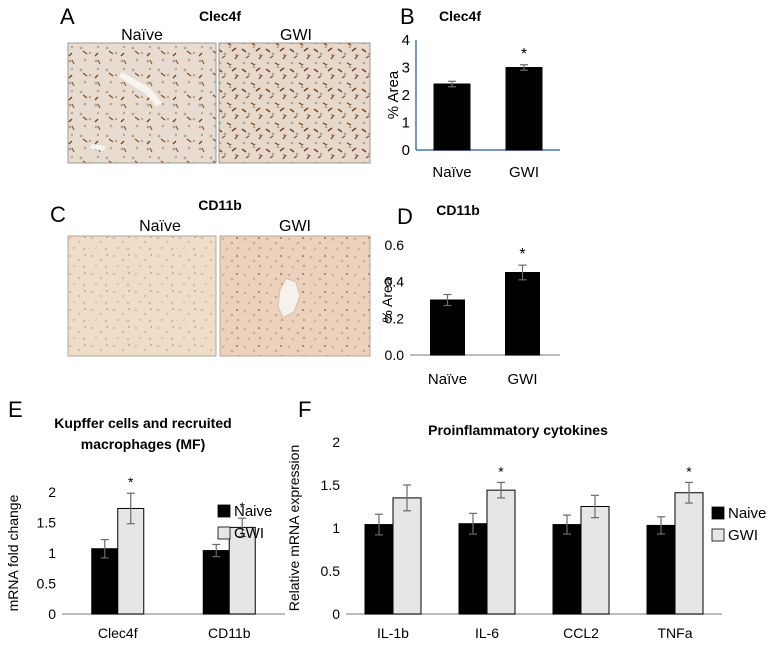 The width and height of the screenshot is (768, 645). I want to click on y-axis-title: Relative mRNA expression, so click(294, 528).